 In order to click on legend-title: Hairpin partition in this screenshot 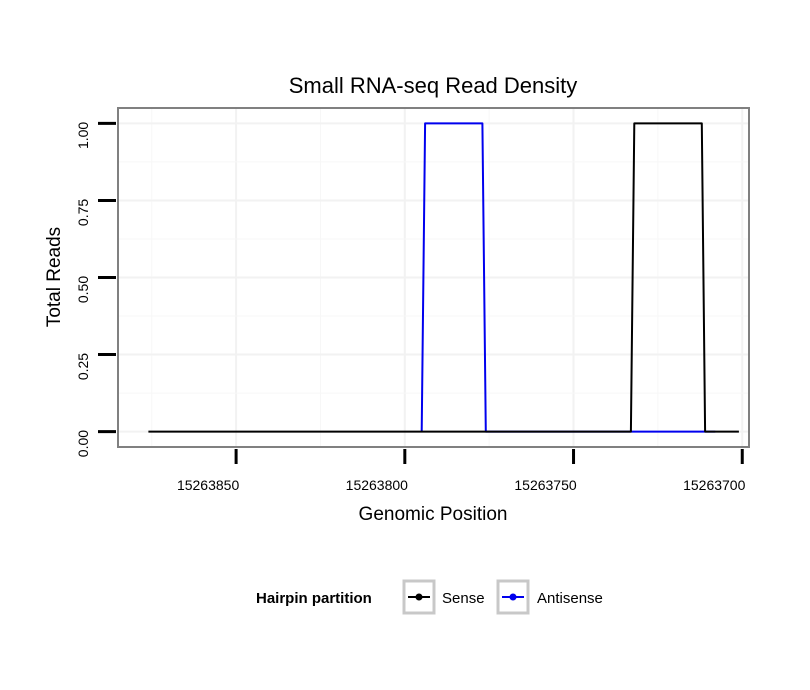, I will do `click(314, 598)`.